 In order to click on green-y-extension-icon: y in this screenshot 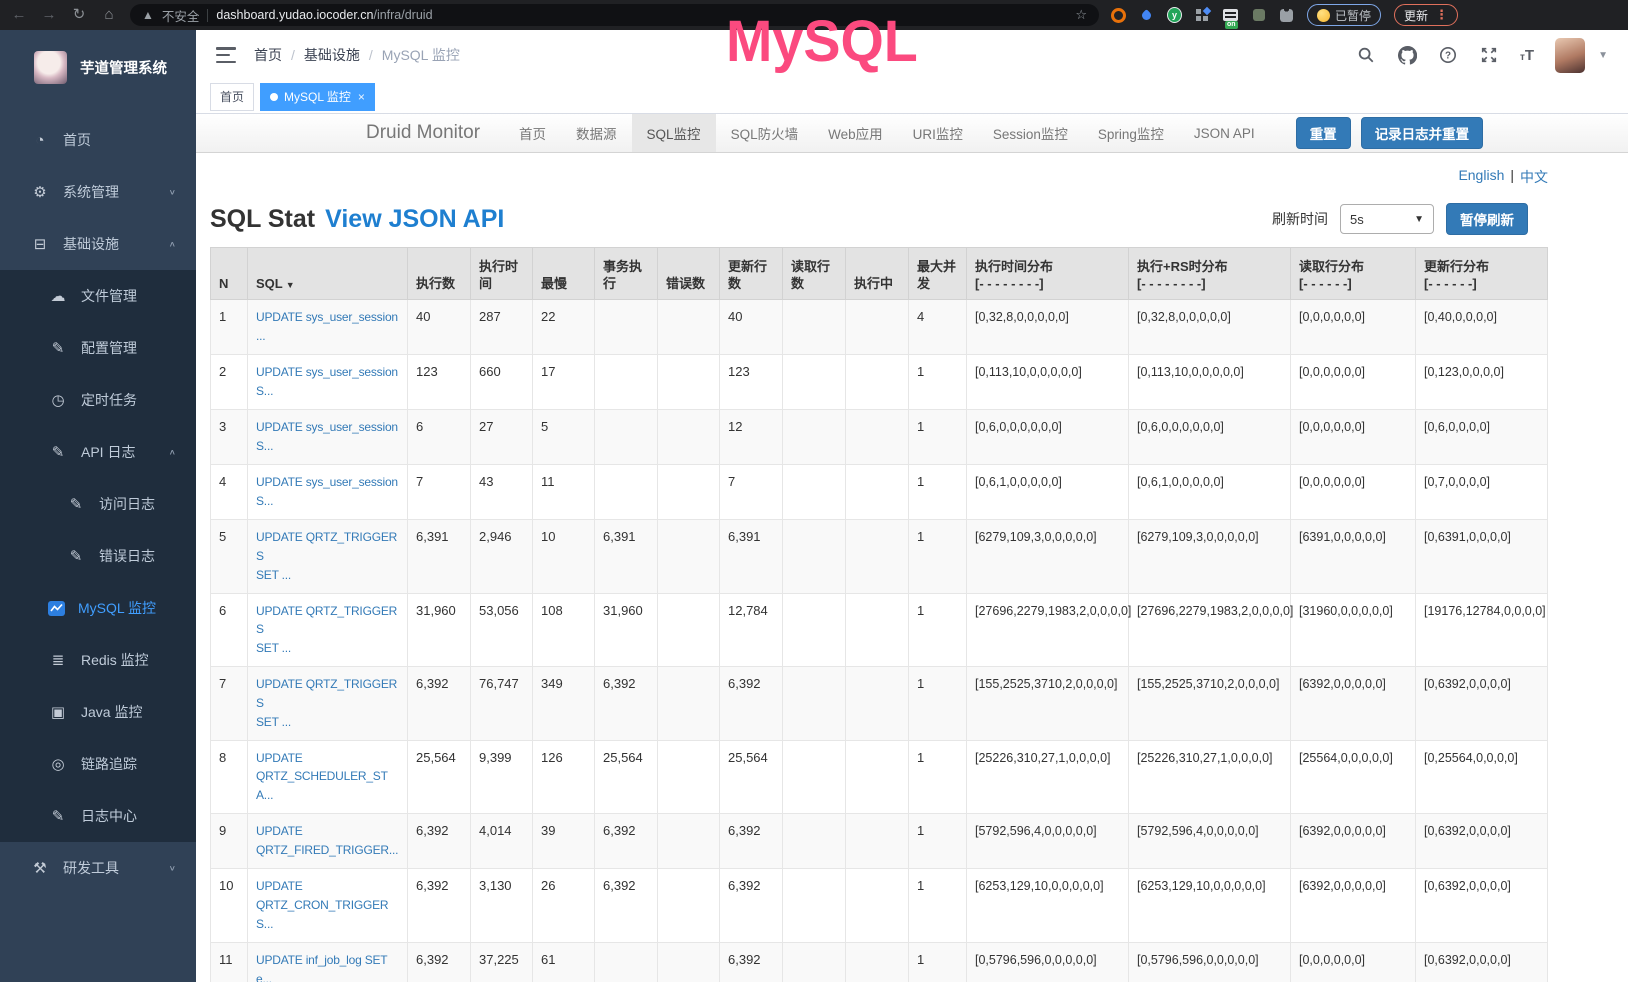, I will do `click(1174, 15)`.